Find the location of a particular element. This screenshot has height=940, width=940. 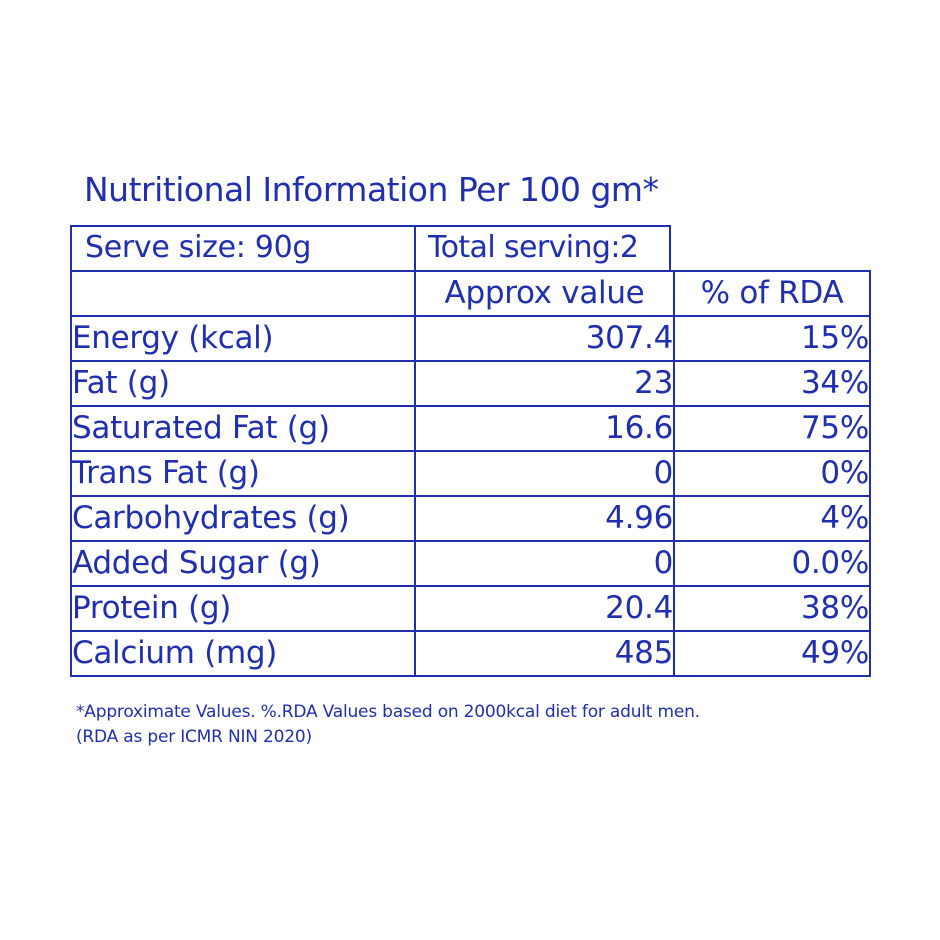

nutrient-rda: 38% is located at coordinates (772, 608).